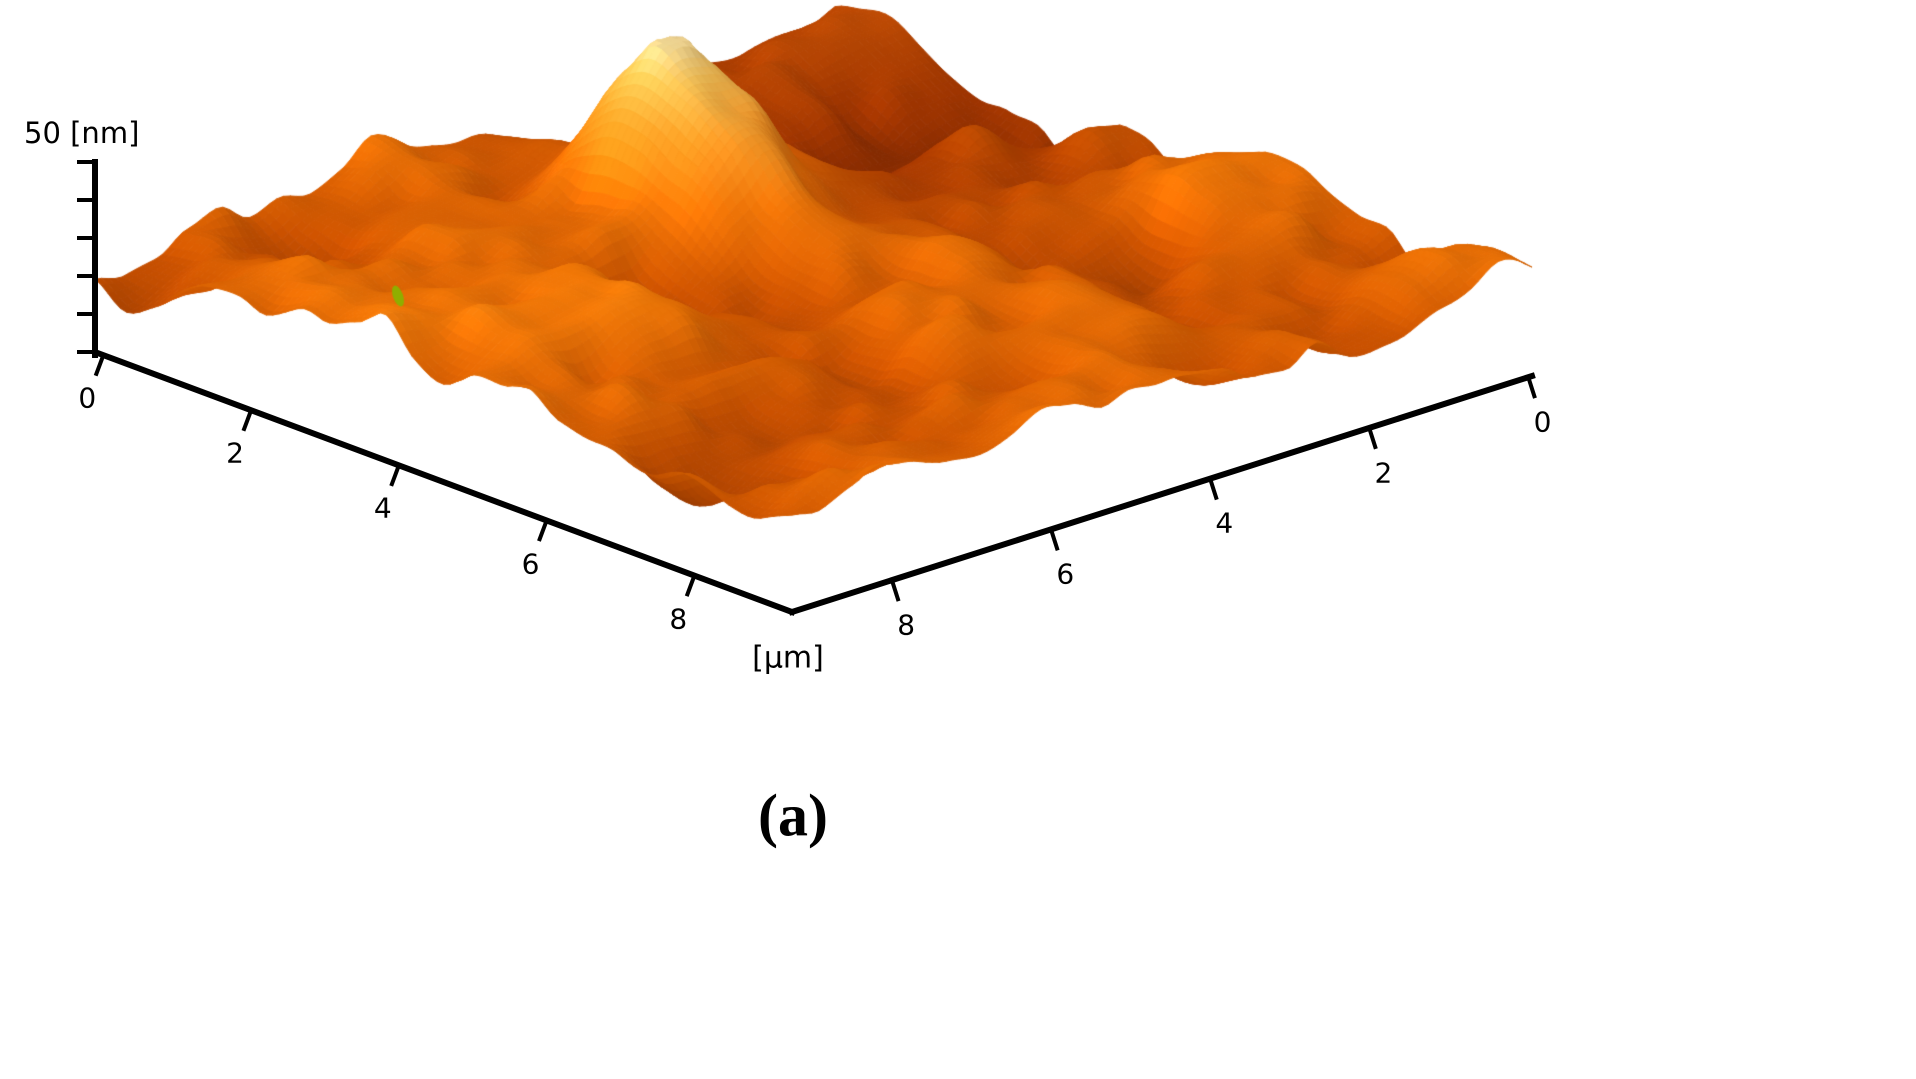  I want to click on depth-tick-label: 0, so click(1542, 422).